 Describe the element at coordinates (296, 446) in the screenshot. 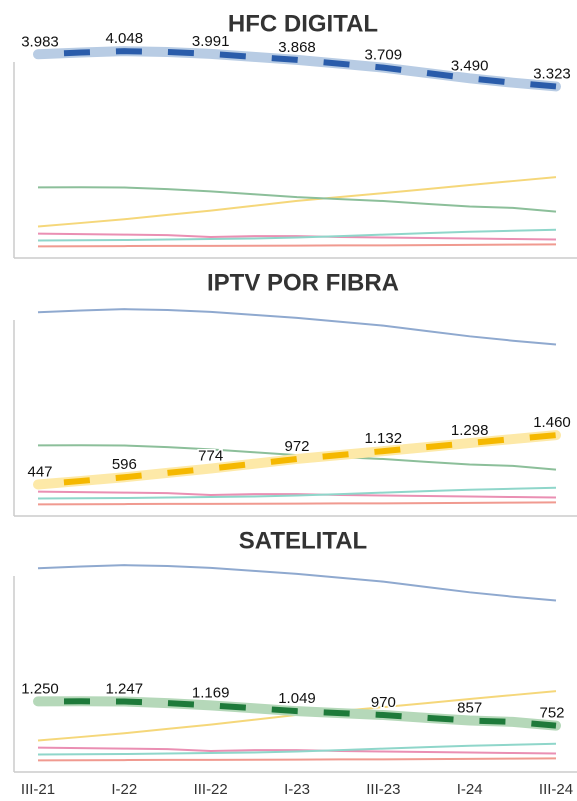

I see `data-label: 972` at that location.